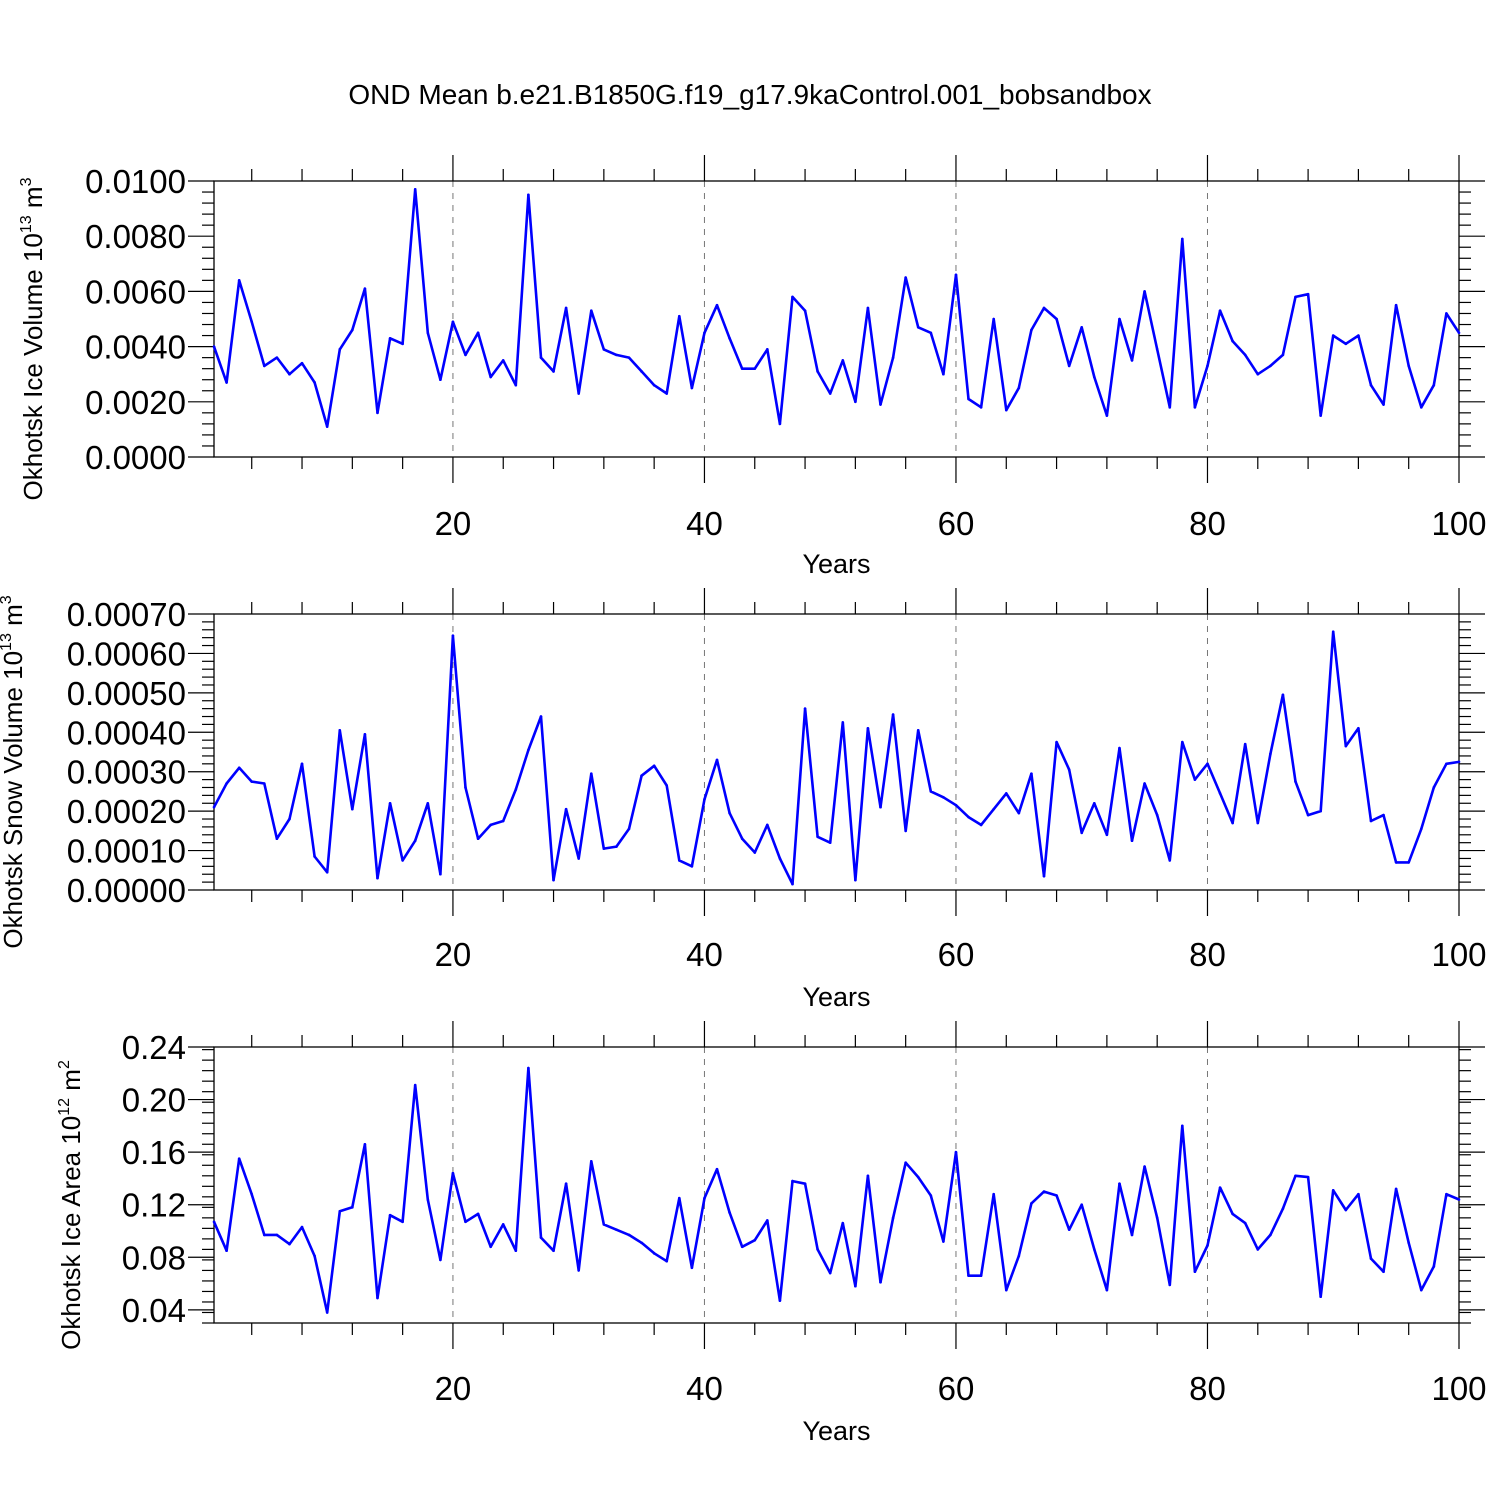 The width and height of the screenshot is (1500, 1500). I want to click on y-axis-label-ylabel-unit-exp: 3, so click(7, 599).